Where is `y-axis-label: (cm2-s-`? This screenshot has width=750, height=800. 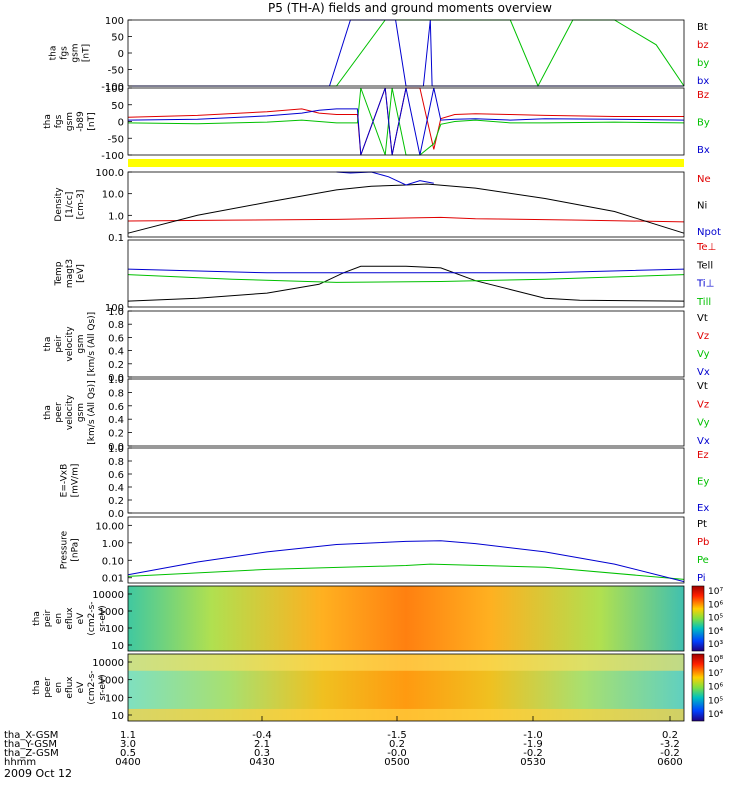 y-axis-label: (cm2-s- is located at coordinates (92, 618).